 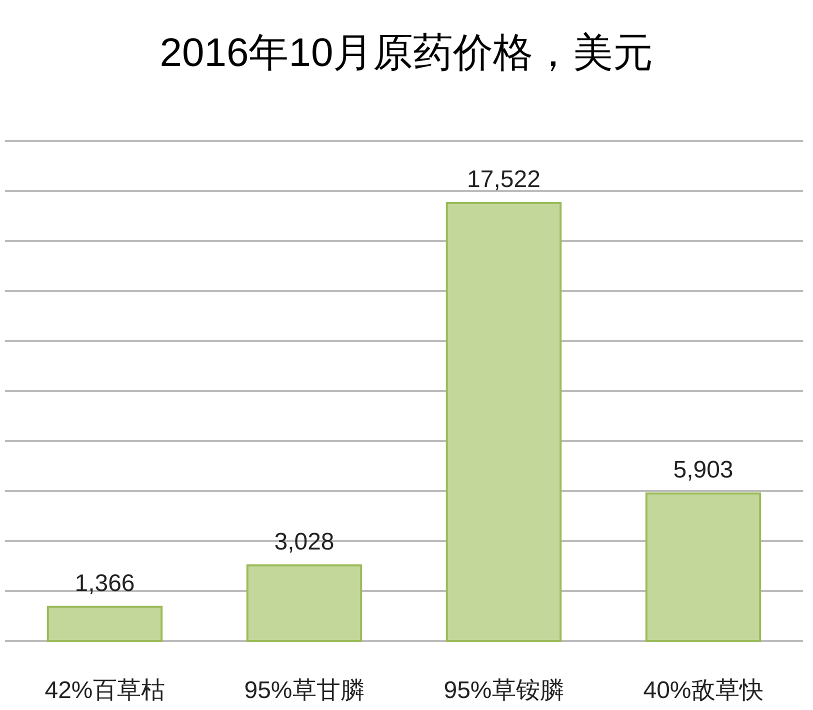 What do you see at coordinates (304, 542) in the screenshot?
I see `data-label: 3,028` at bounding box center [304, 542].